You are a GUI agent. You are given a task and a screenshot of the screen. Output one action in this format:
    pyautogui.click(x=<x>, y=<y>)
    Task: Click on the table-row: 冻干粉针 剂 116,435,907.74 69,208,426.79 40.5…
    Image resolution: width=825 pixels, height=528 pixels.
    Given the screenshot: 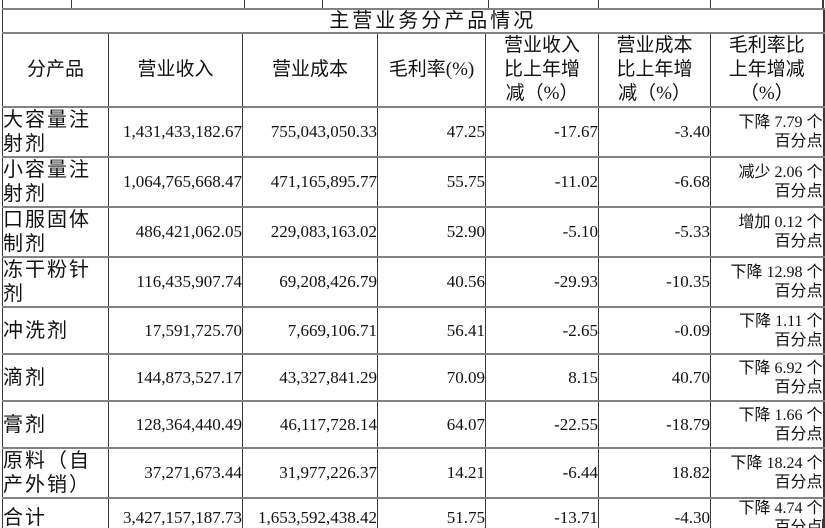 What is the action you would take?
    pyautogui.click(x=413, y=282)
    